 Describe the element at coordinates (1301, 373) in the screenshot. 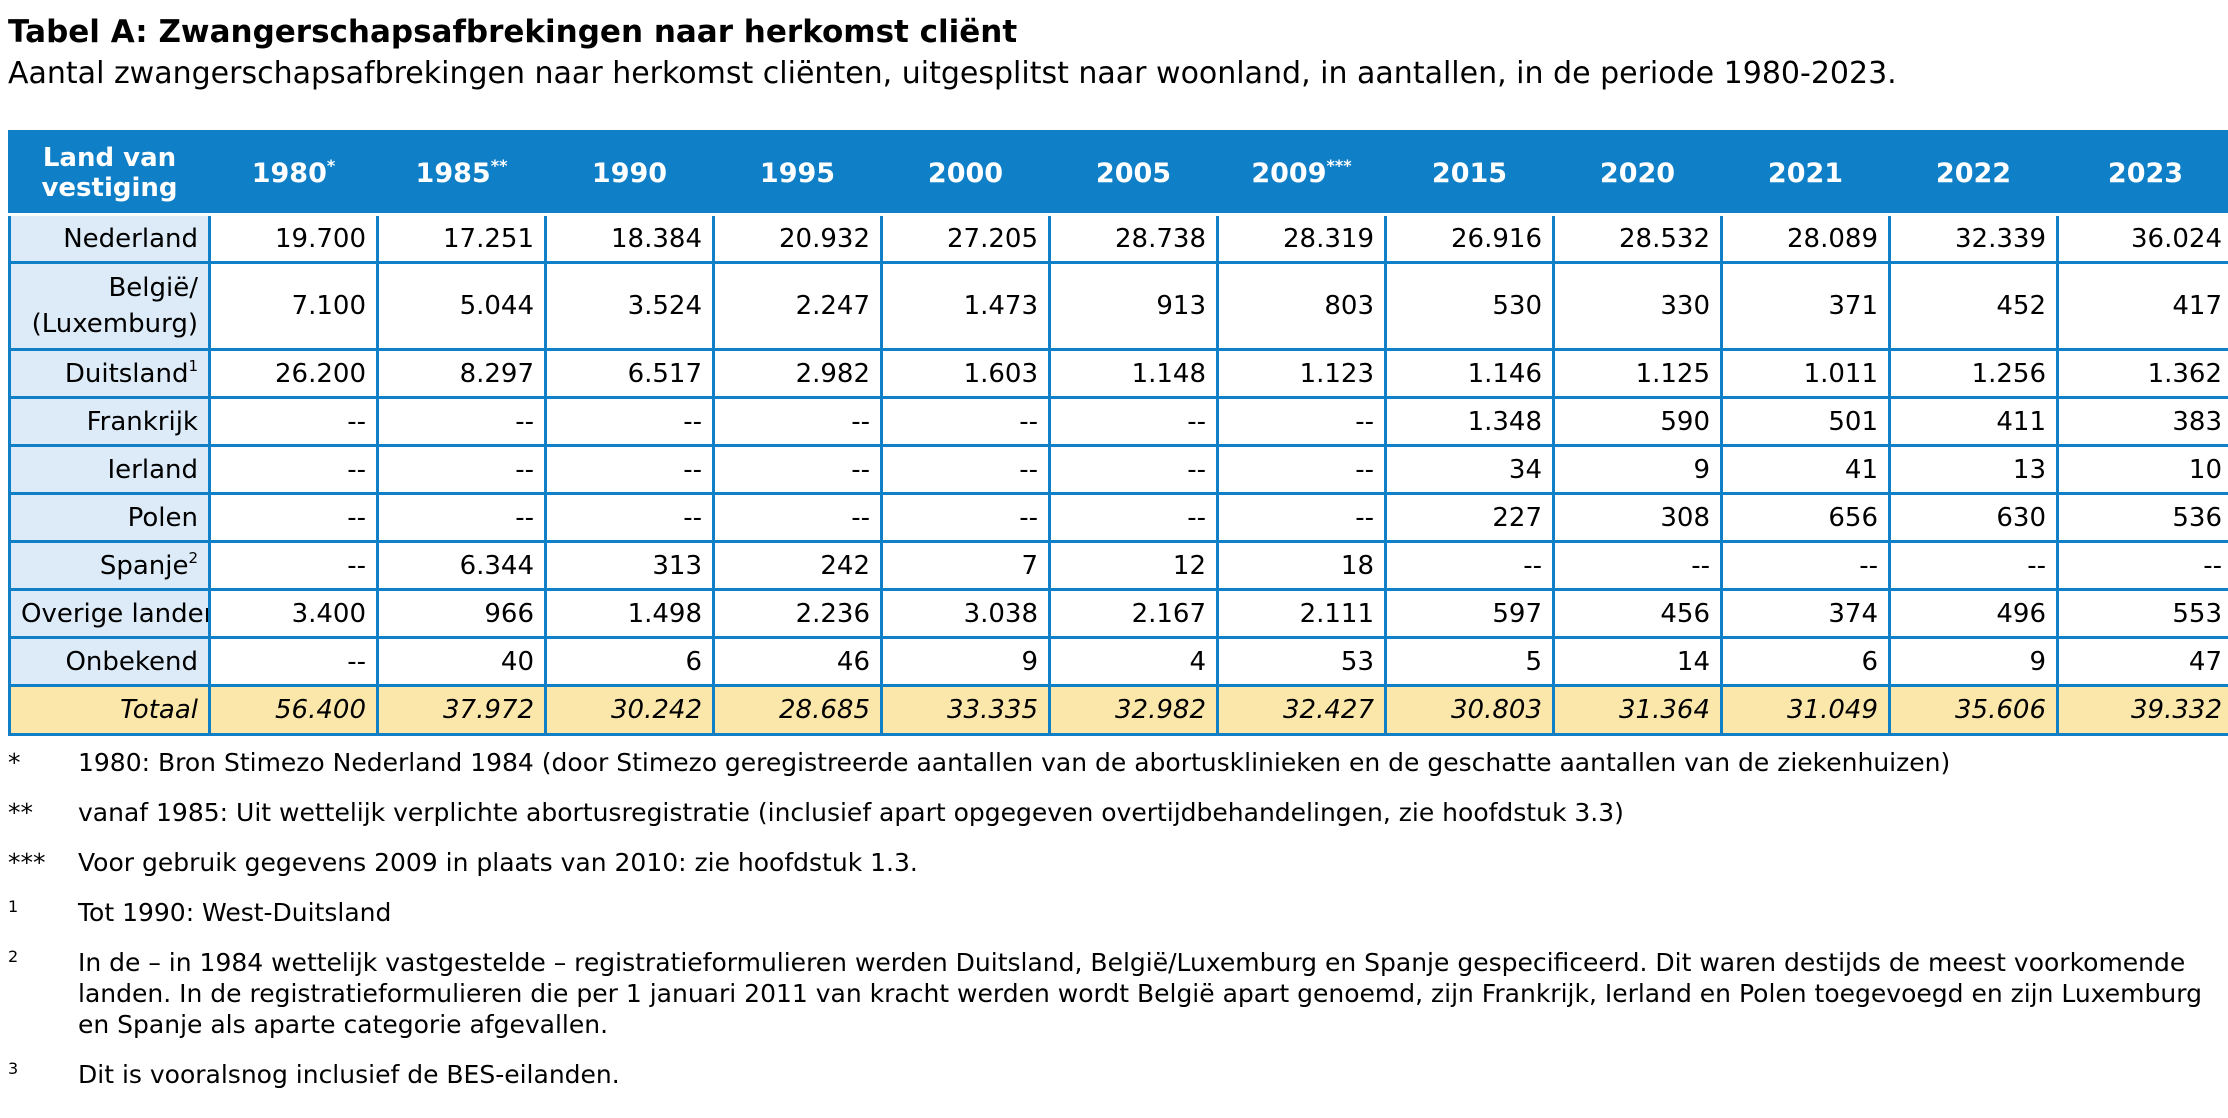

I see `table-cell: 1.123` at that location.